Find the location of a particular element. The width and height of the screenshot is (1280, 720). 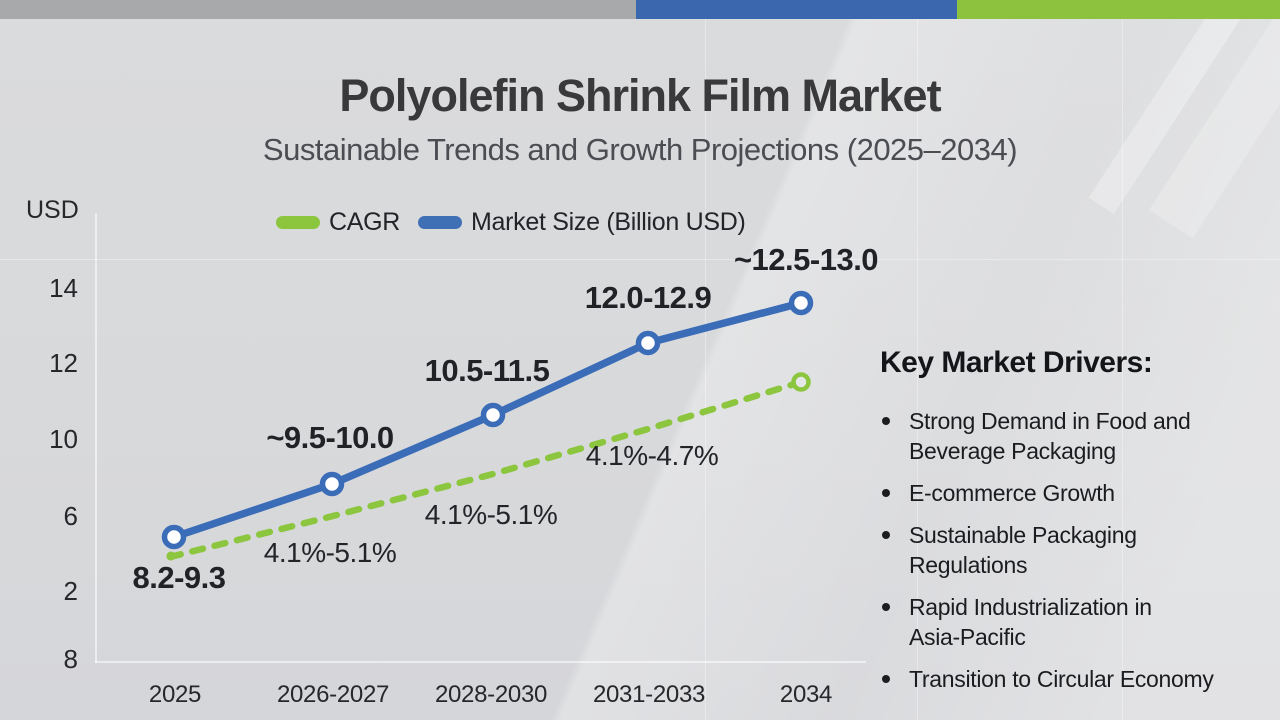

x-axis-tick: 2026-2027 is located at coordinates (333, 694).